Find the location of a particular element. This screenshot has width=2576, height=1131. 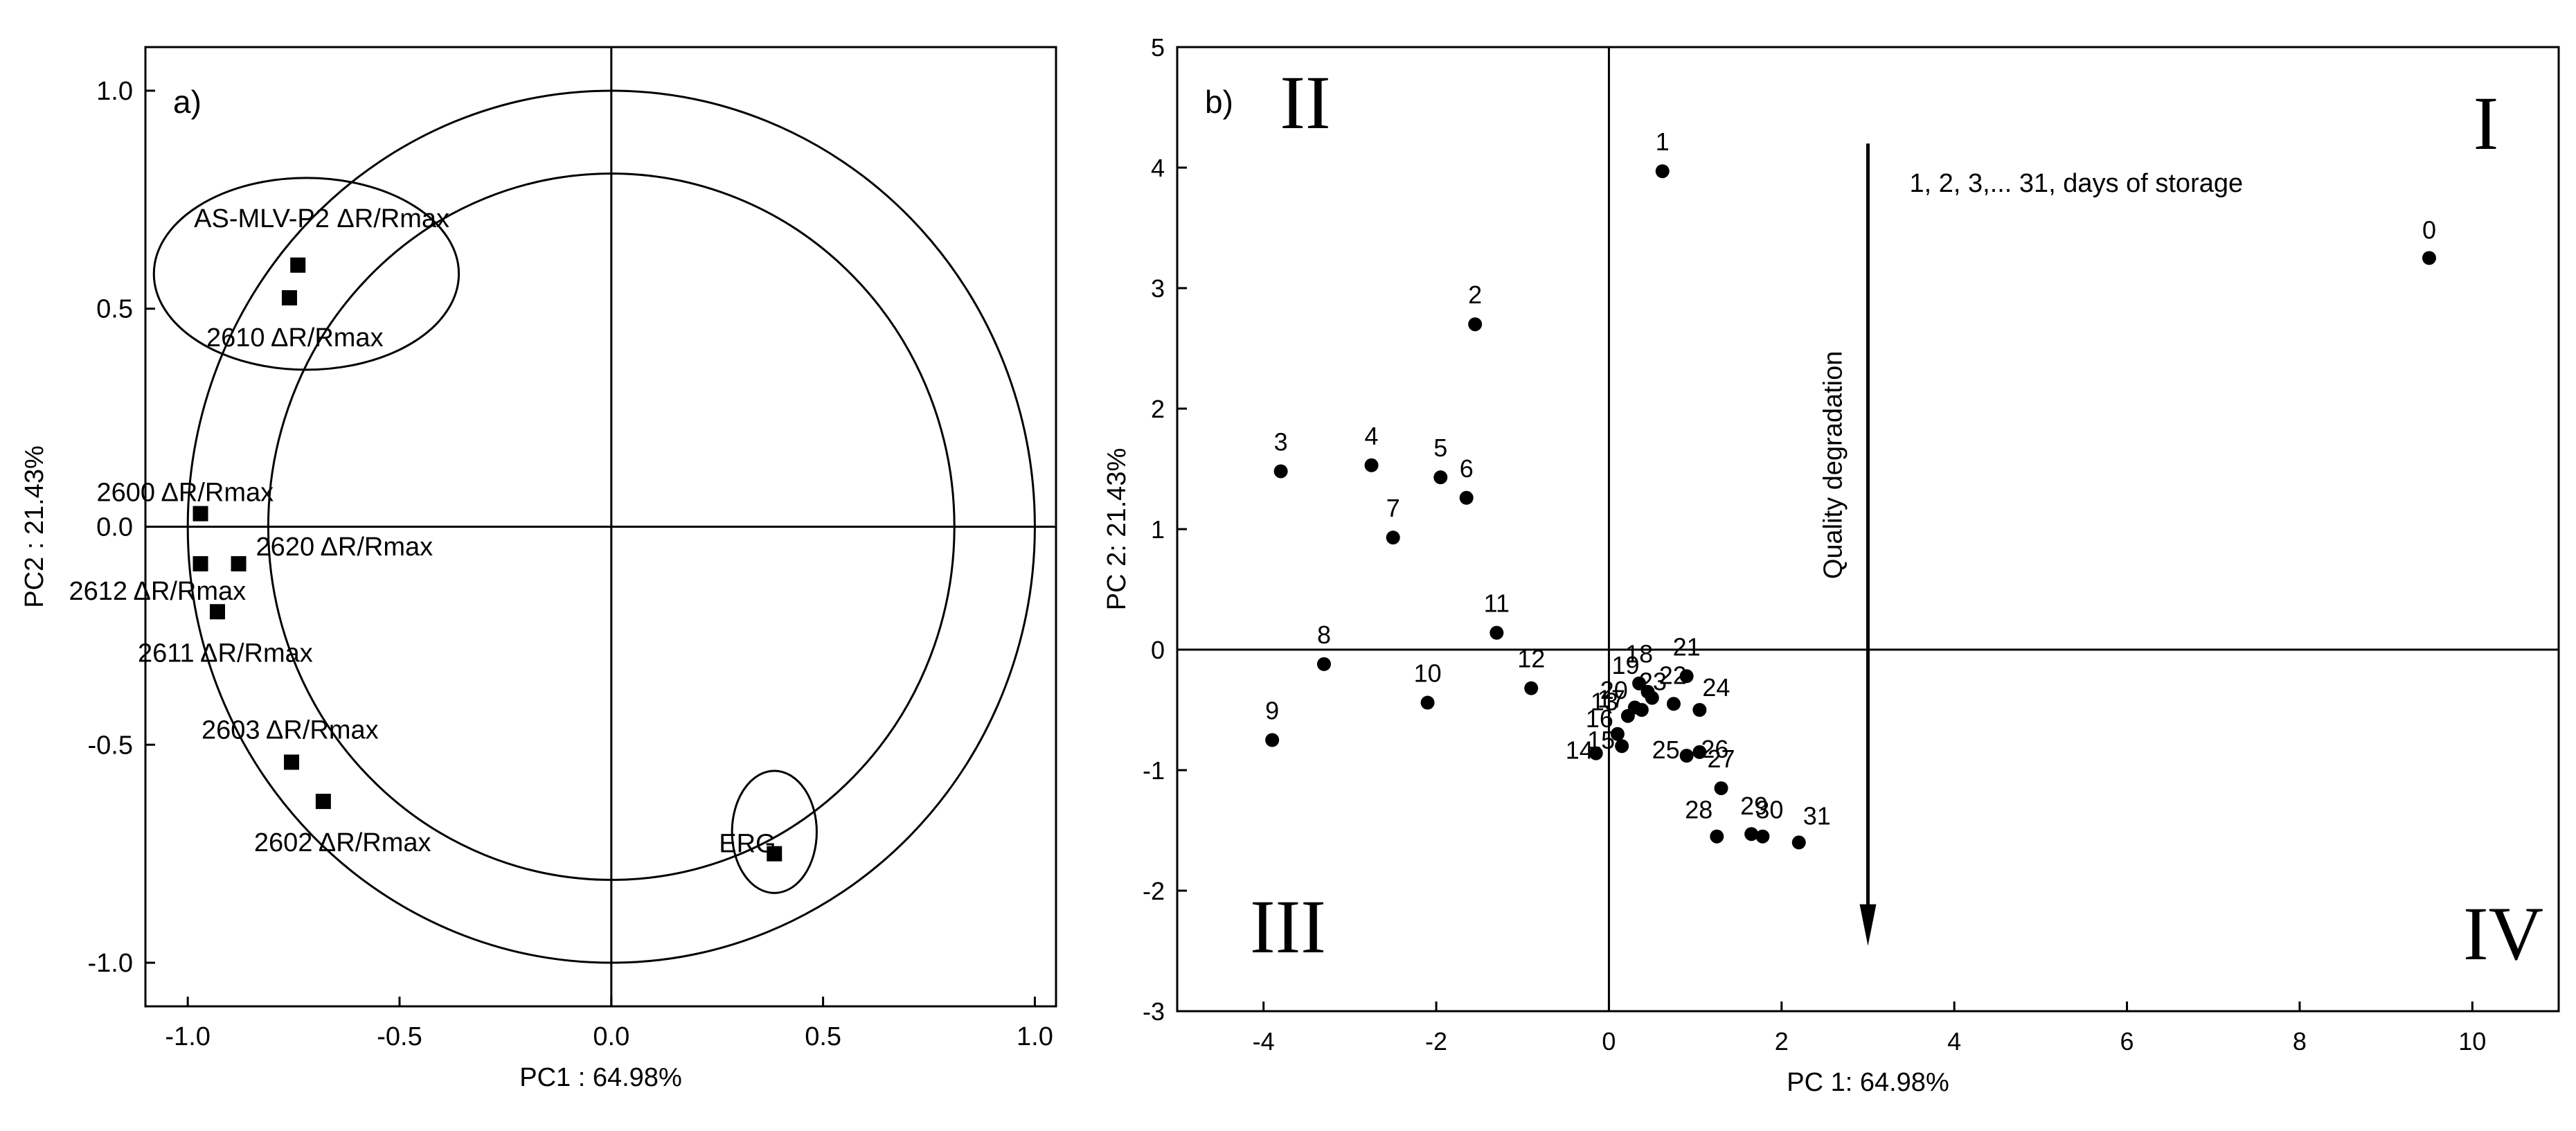

data-point-label: 0 is located at coordinates (2429, 230).